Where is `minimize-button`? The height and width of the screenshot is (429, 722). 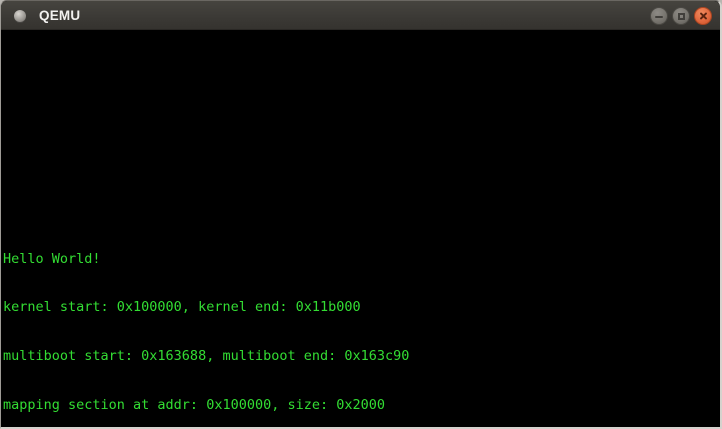
minimize-button is located at coordinates (659, 16).